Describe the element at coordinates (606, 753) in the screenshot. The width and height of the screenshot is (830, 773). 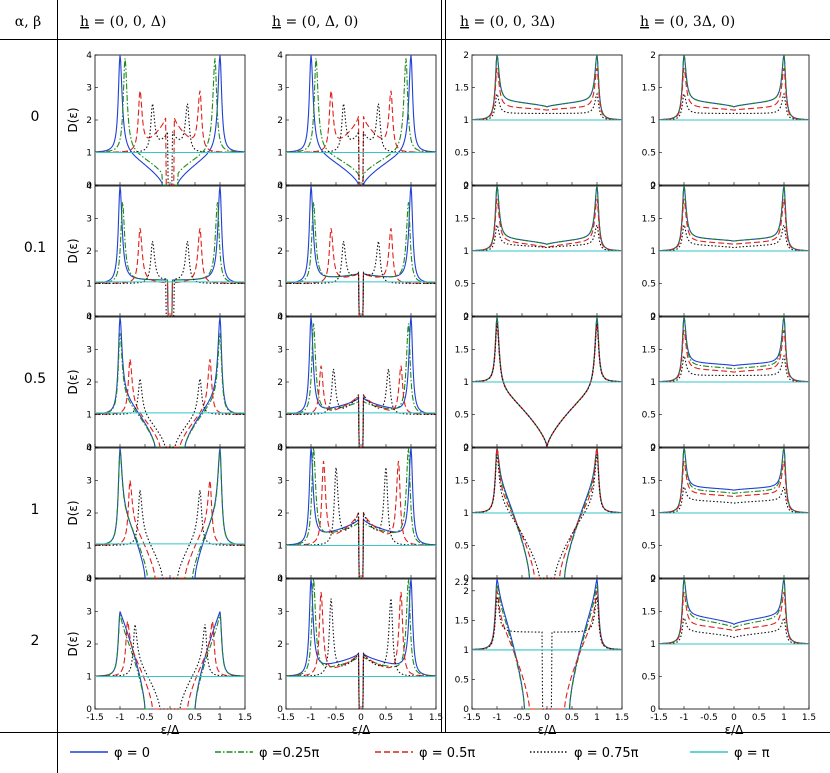
I see `legend-label: φ = 0.75π` at that location.